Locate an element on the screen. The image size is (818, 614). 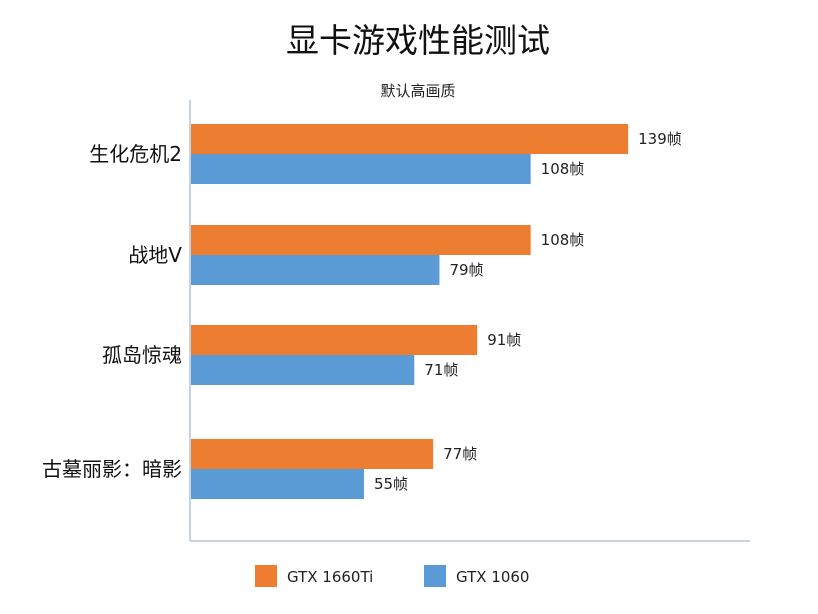
category-label: 孤岛惊魂 is located at coordinates (142, 355).